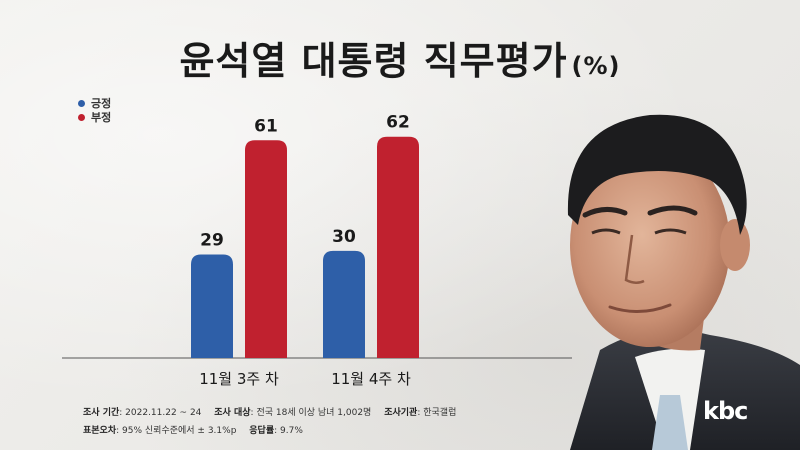 This screenshot has width=800, height=450. What do you see at coordinates (212, 240) in the screenshot?
I see `data-label-positive-0: 29` at bounding box center [212, 240].